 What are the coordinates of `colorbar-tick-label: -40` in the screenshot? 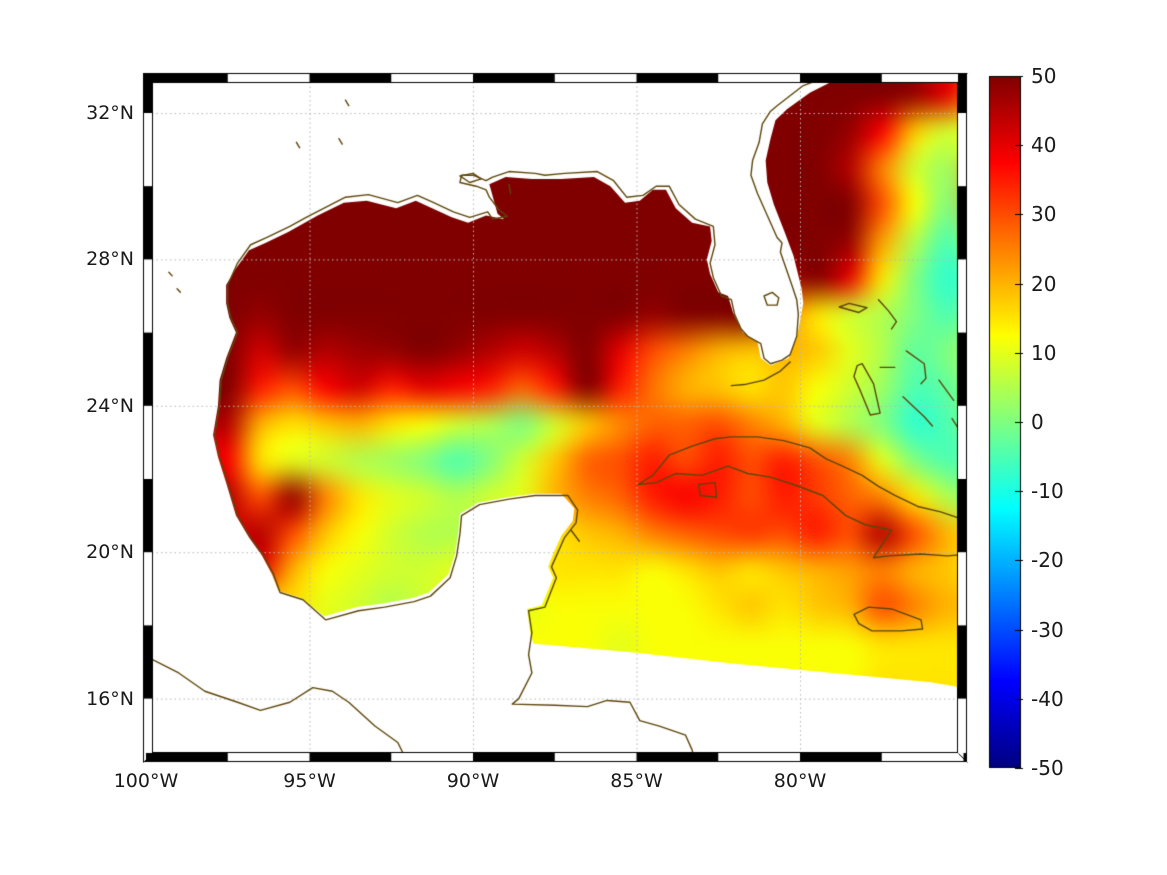 It's located at (1047, 698).